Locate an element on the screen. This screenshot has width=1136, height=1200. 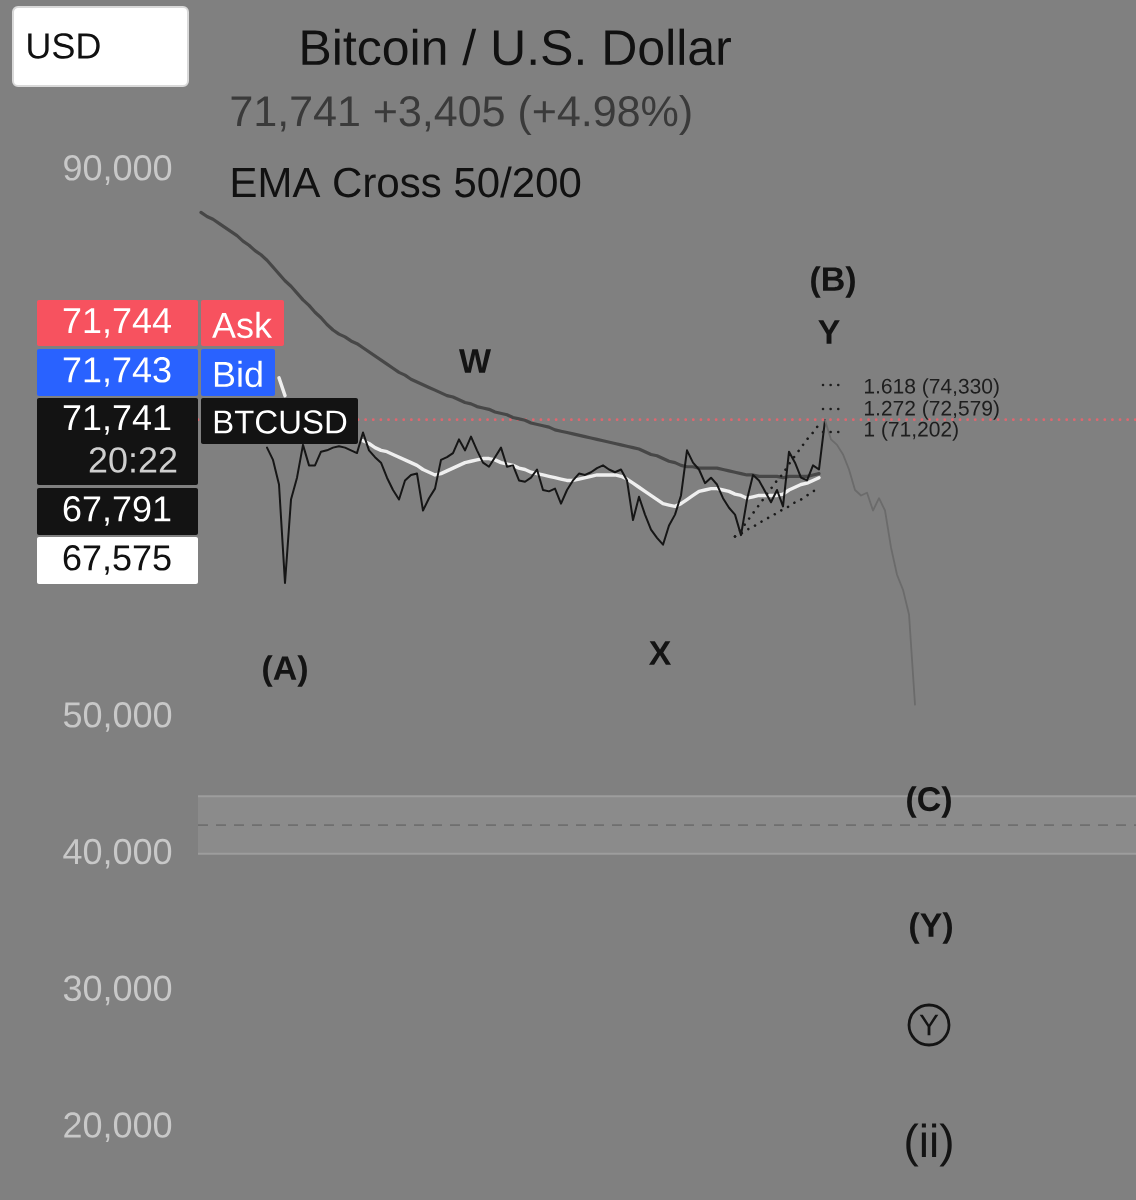
annotation: X is located at coordinates (660, 653).